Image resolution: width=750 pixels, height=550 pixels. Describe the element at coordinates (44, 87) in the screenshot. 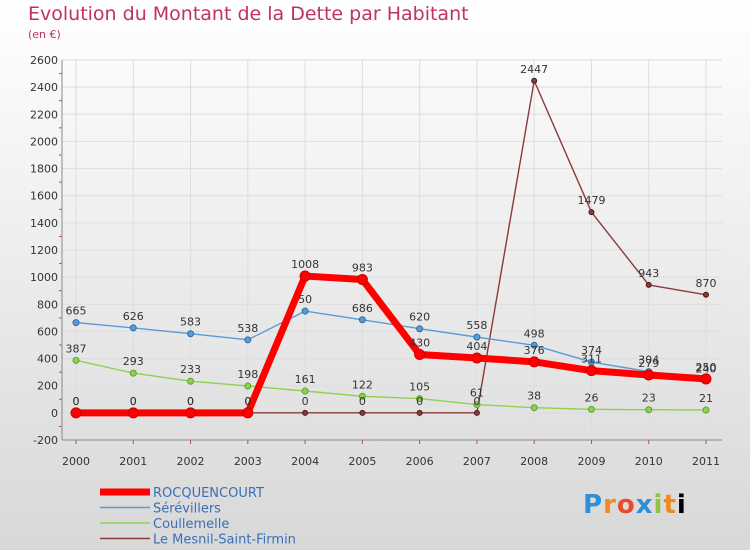

I see `y-tick-label: 2400` at that location.